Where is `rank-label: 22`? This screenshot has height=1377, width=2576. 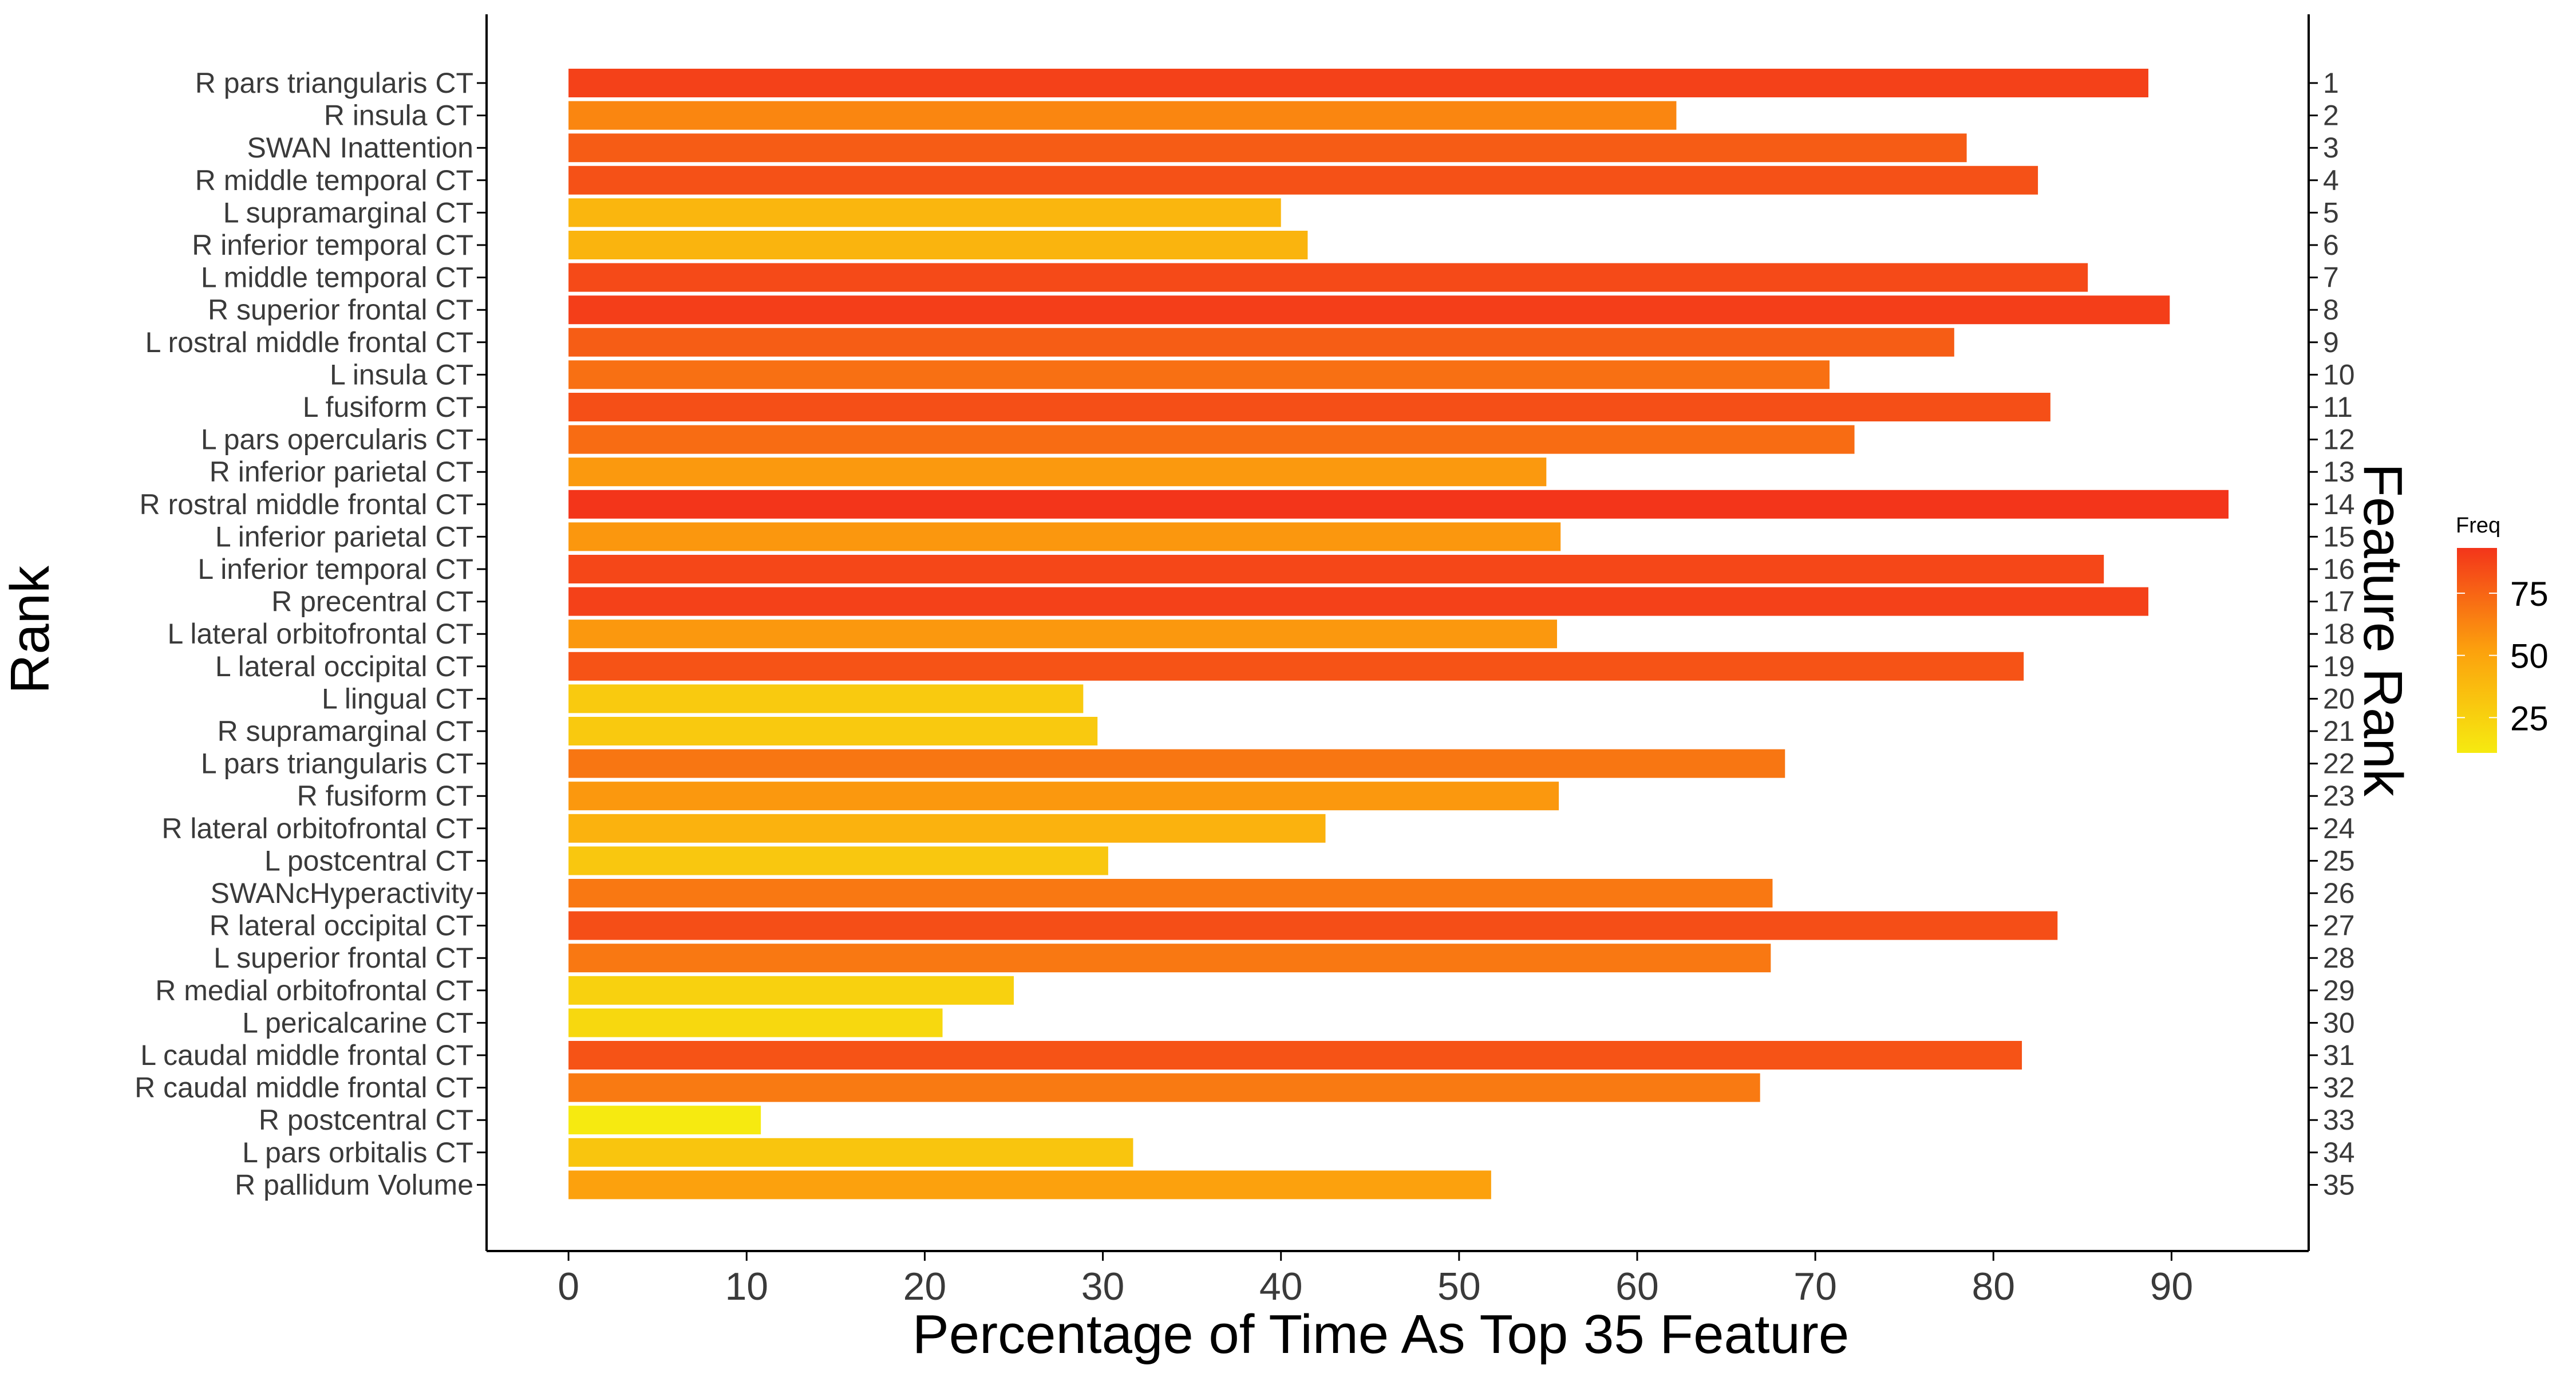 rank-label: 22 is located at coordinates (2339, 764).